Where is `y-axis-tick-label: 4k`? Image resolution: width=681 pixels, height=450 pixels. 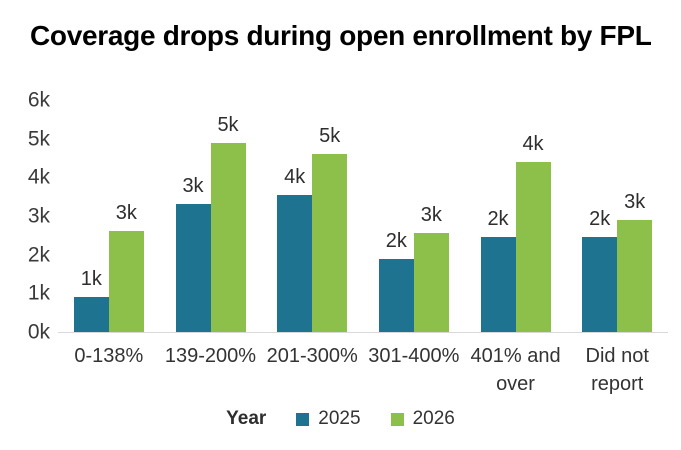
y-axis-tick-label: 4k is located at coordinates (38, 177).